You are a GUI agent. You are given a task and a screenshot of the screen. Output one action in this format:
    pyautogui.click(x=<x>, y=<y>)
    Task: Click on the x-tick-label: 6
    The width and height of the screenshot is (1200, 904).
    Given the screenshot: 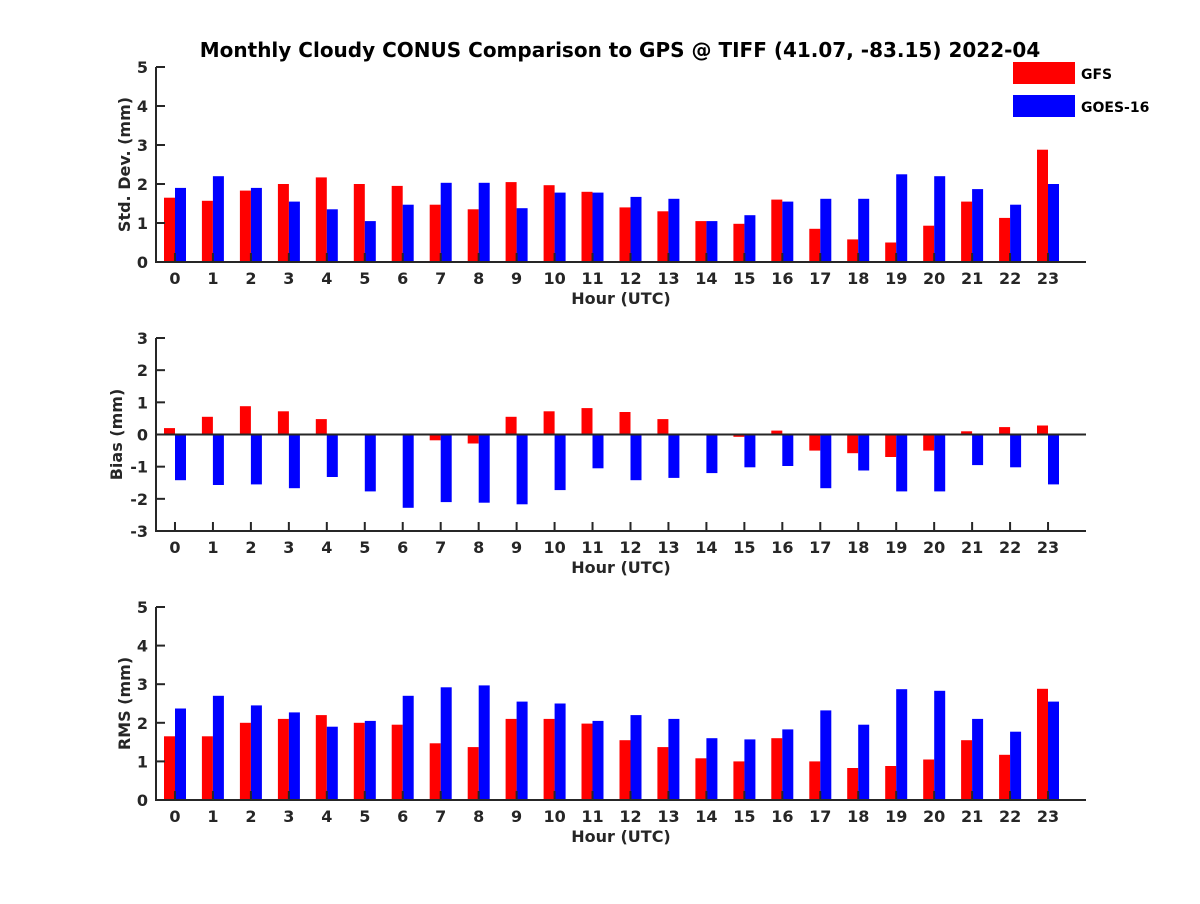 What is the action you would take?
    pyautogui.click(x=402, y=816)
    